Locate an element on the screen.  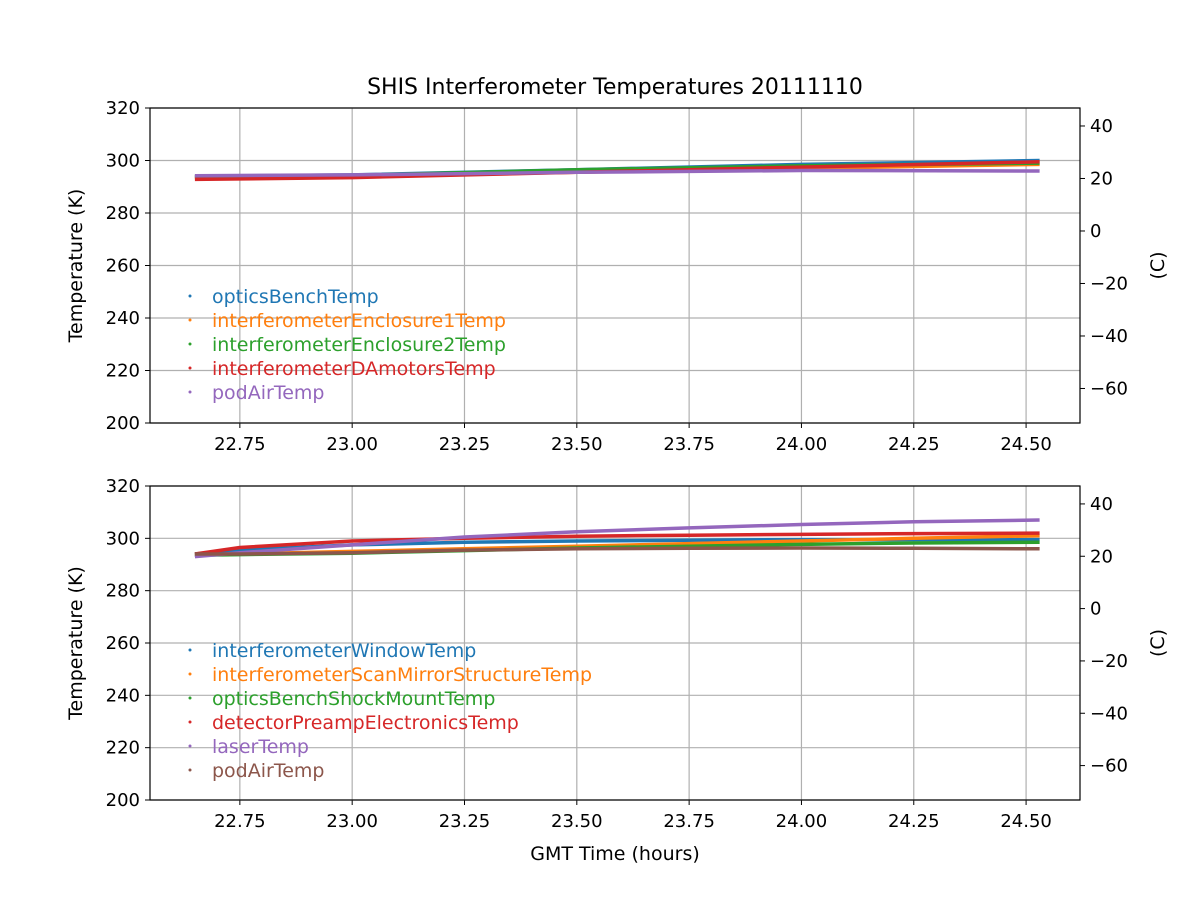
legend-entry: opticsBenchShockMountTemp is located at coordinates (353, 699).